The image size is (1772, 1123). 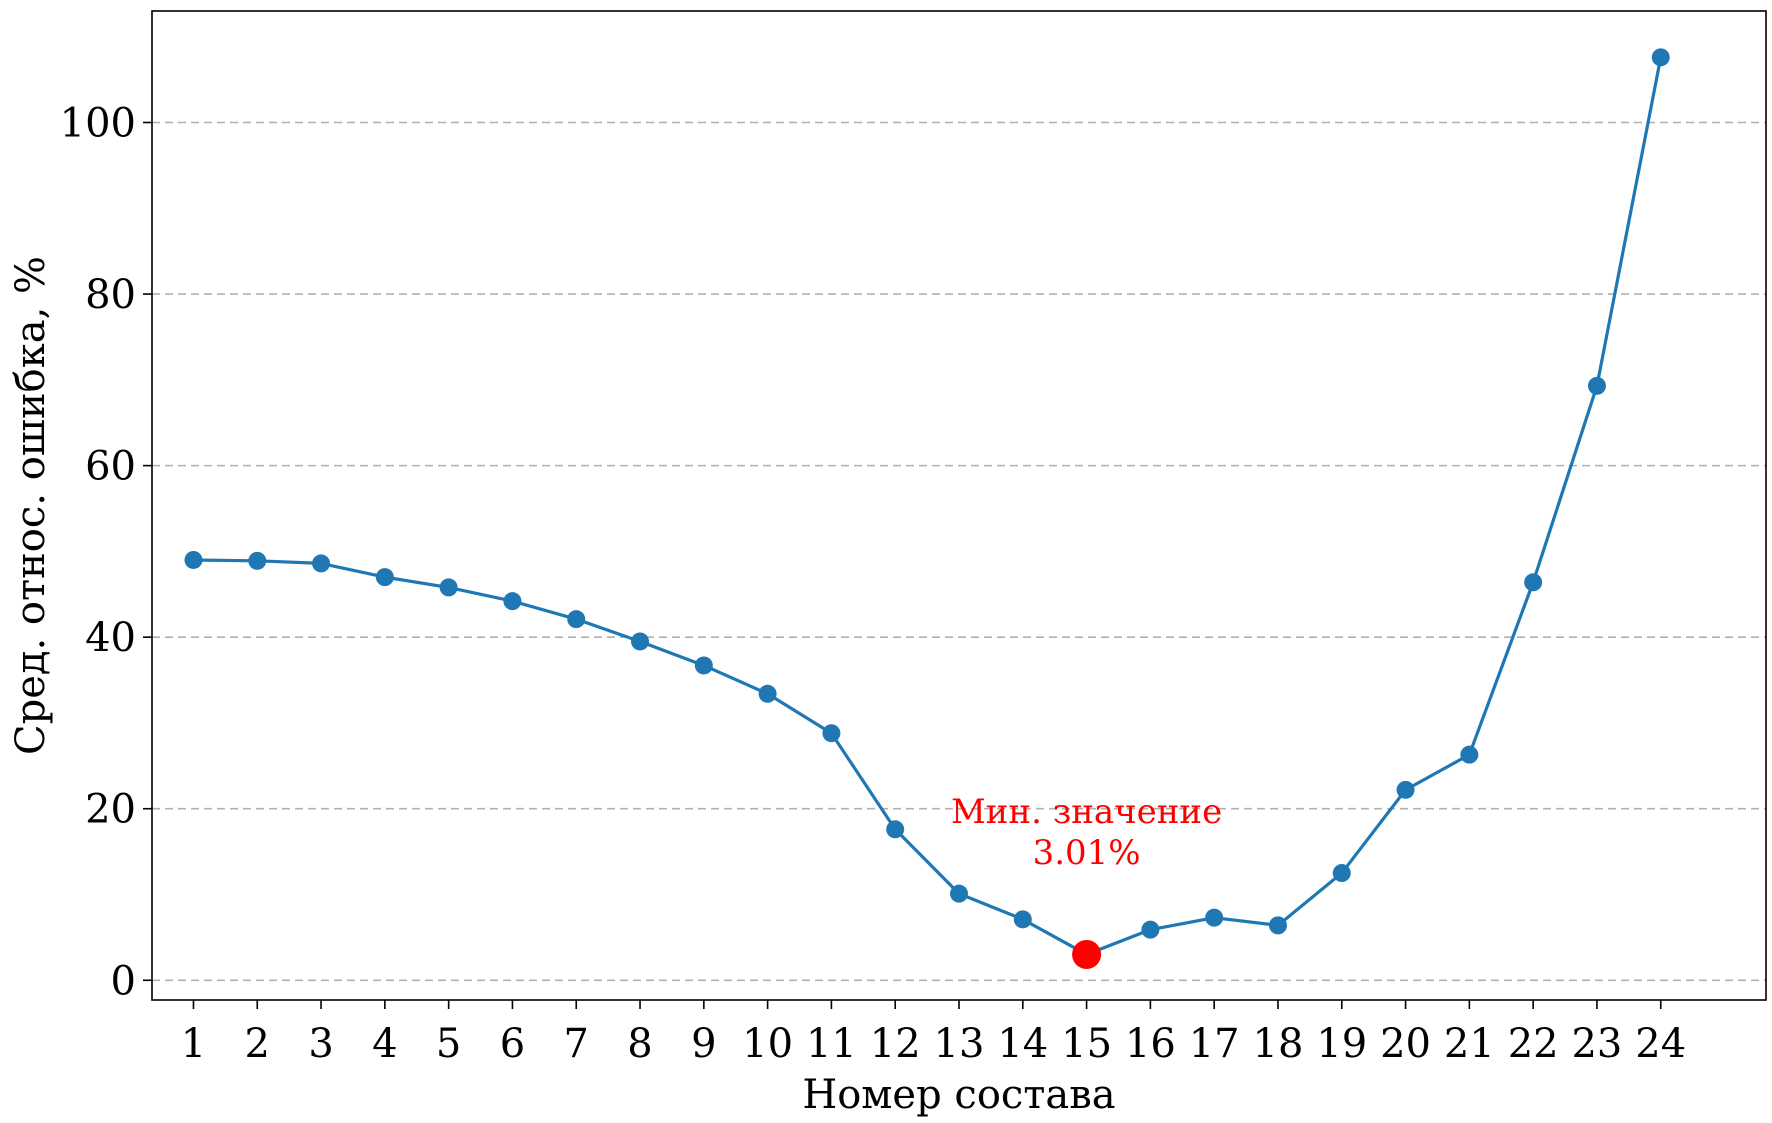 What do you see at coordinates (1087, 853) in the screenshot?
I see `min-annotation-value: 3.01%` at bounding box center [1087, 853].